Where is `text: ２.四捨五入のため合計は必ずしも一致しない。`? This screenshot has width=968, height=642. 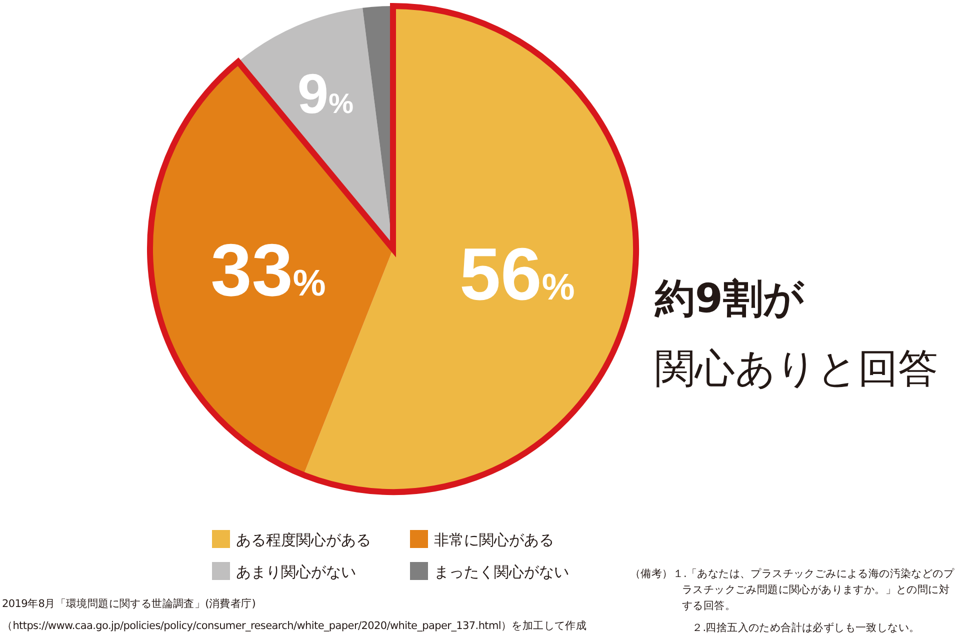
text: ２.四捨五入のため合計は必ずしも一致しない。 is located at coordinates (806, 628).